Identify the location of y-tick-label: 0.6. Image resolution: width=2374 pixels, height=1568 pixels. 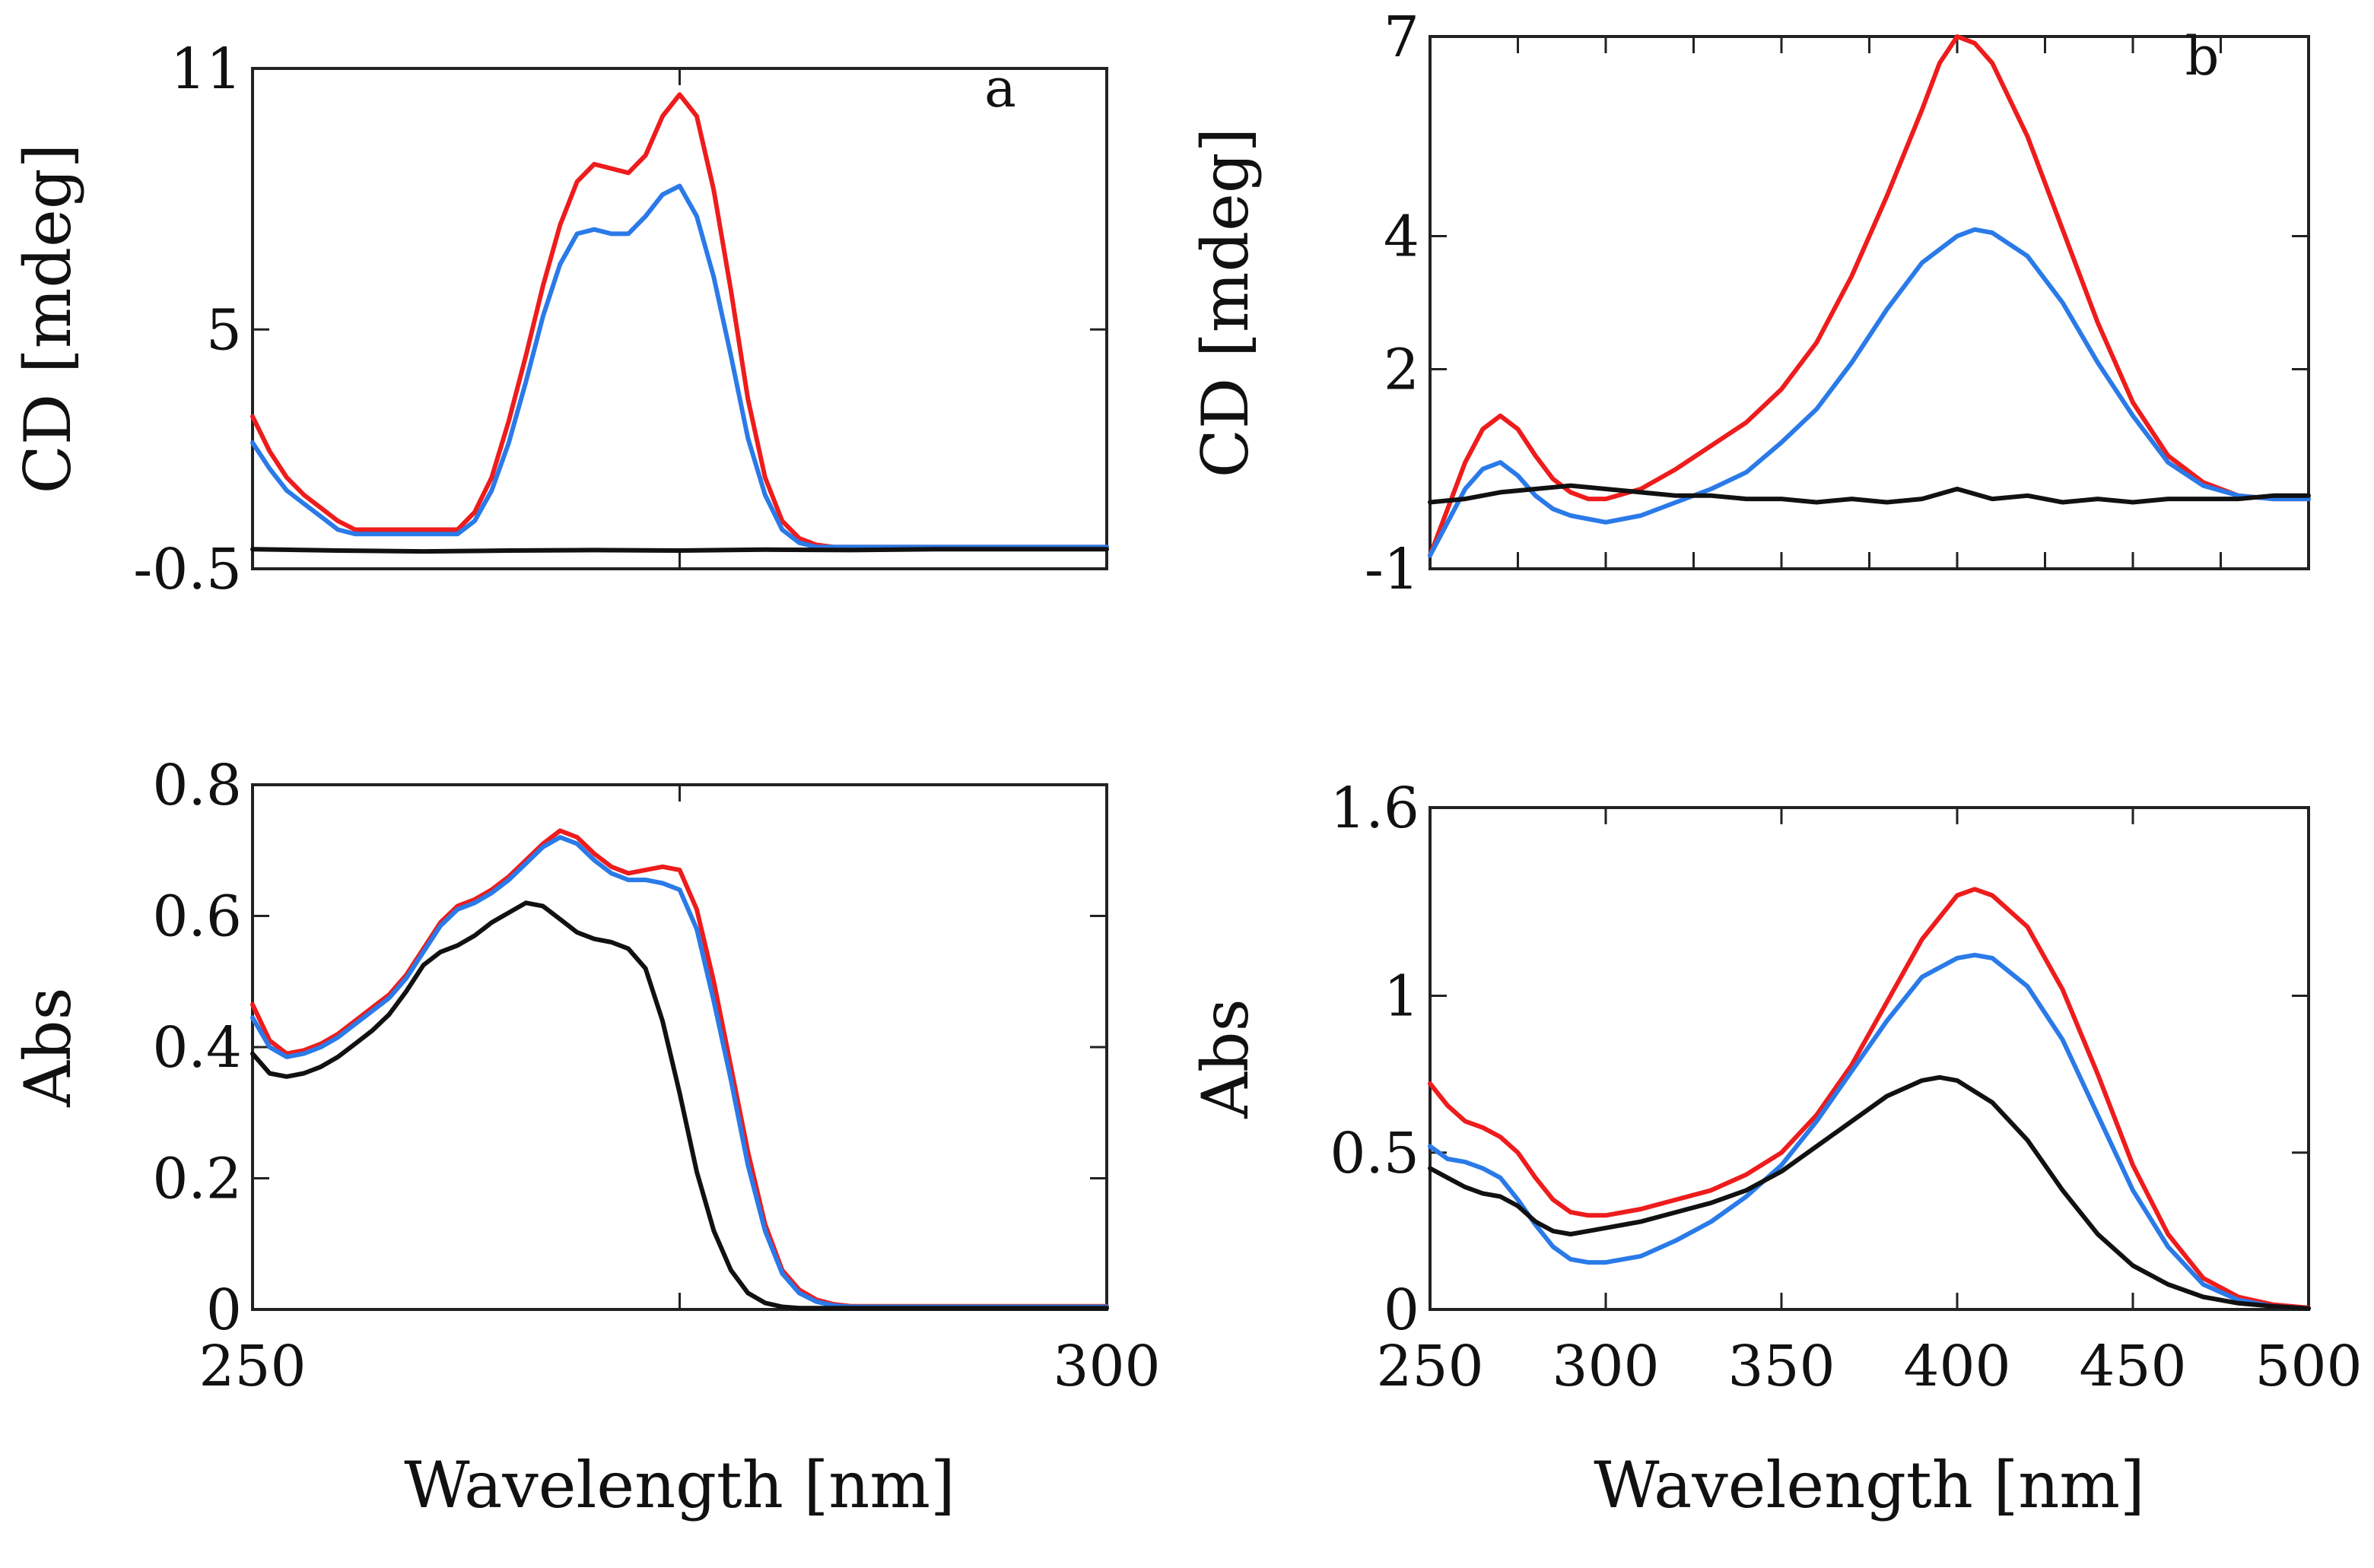
(197, 917).